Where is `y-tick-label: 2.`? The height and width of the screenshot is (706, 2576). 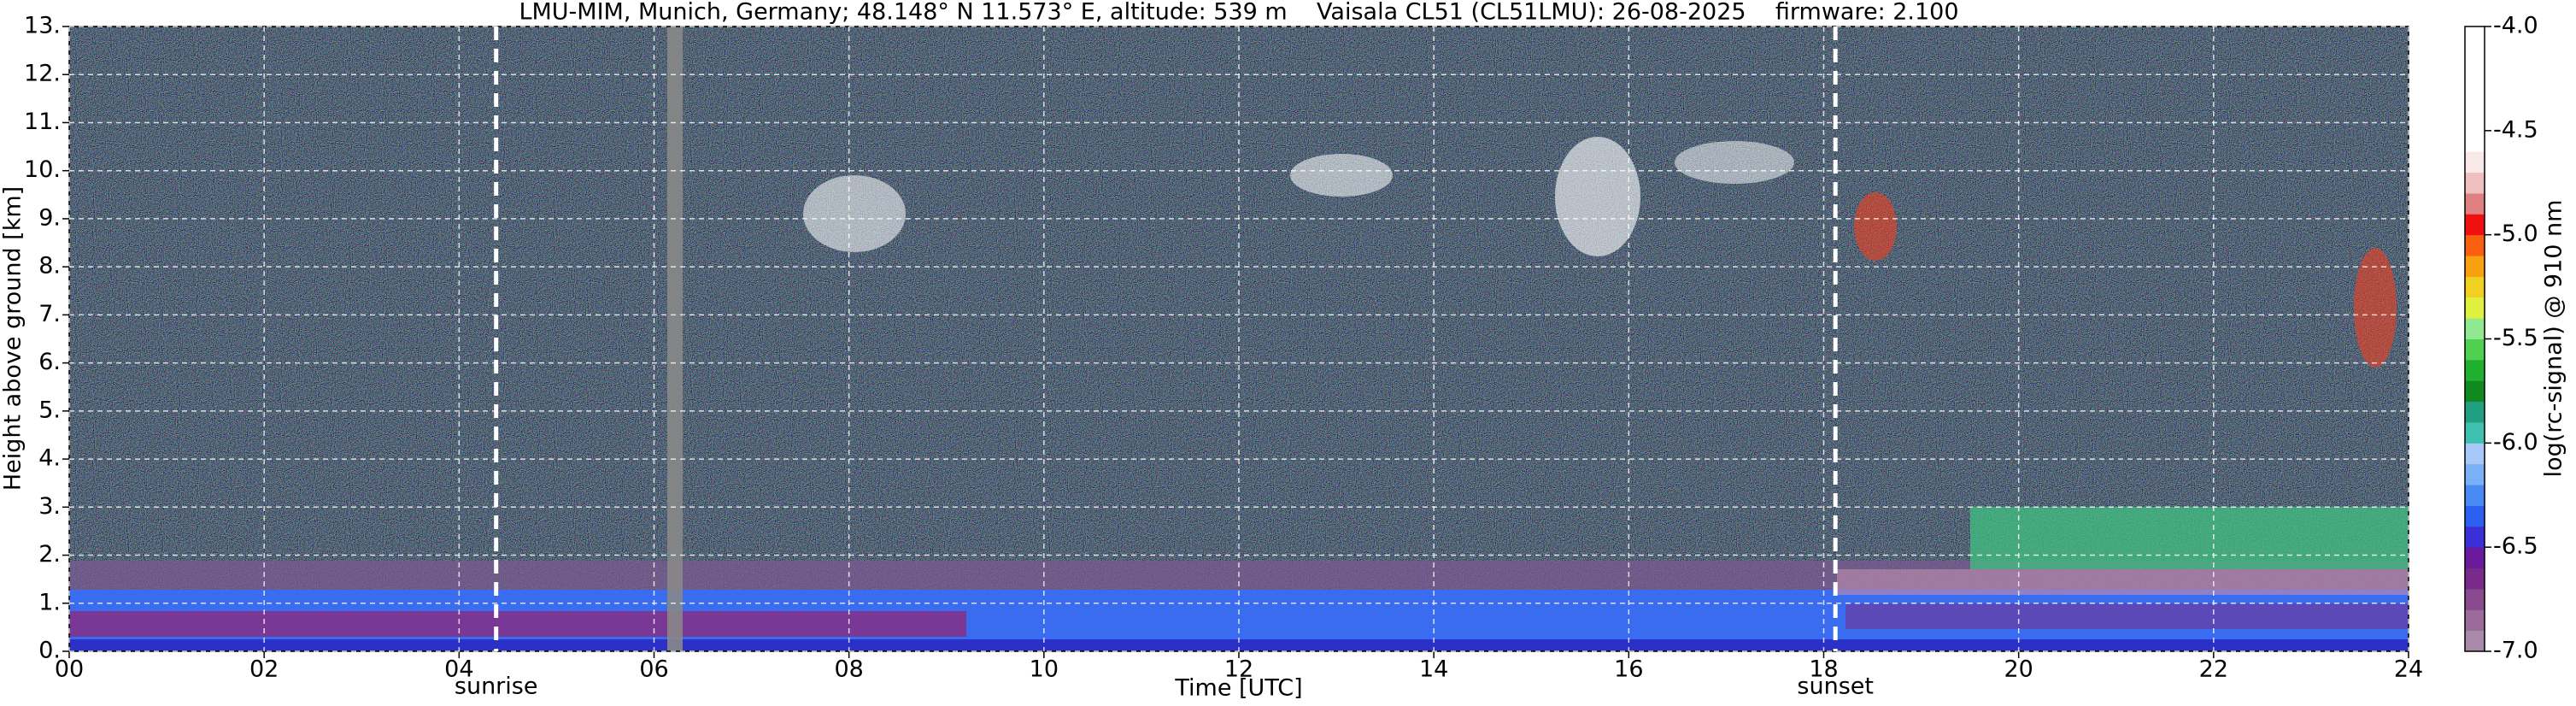
y-tick-label: 2. is located at coordinates (49, 554).